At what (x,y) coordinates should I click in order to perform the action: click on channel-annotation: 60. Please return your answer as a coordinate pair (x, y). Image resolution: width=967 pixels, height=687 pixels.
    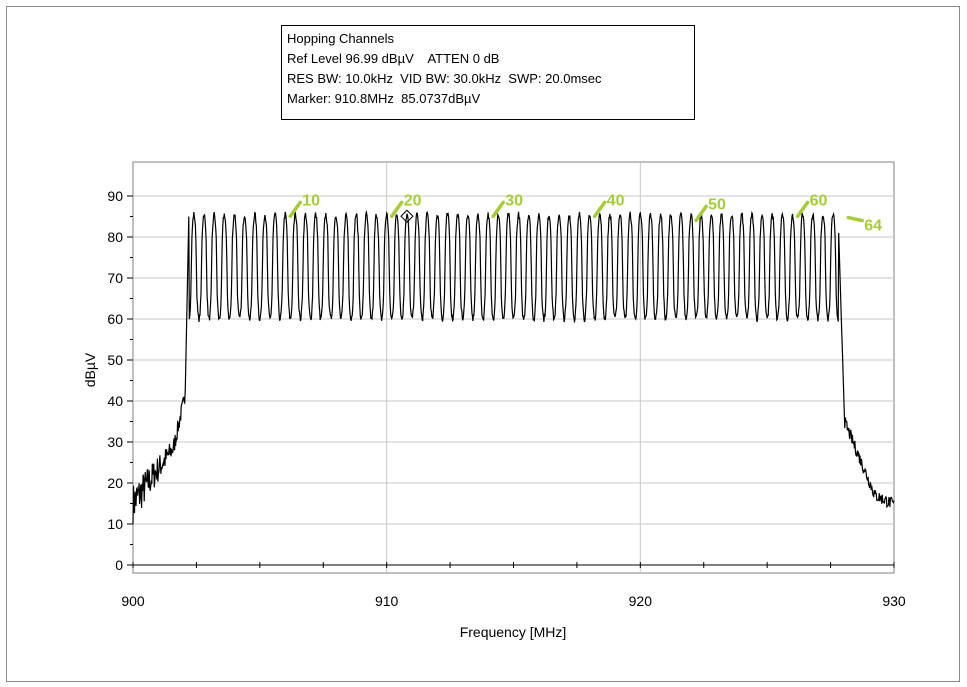
    Looking at the image, I should click on (819, 200).